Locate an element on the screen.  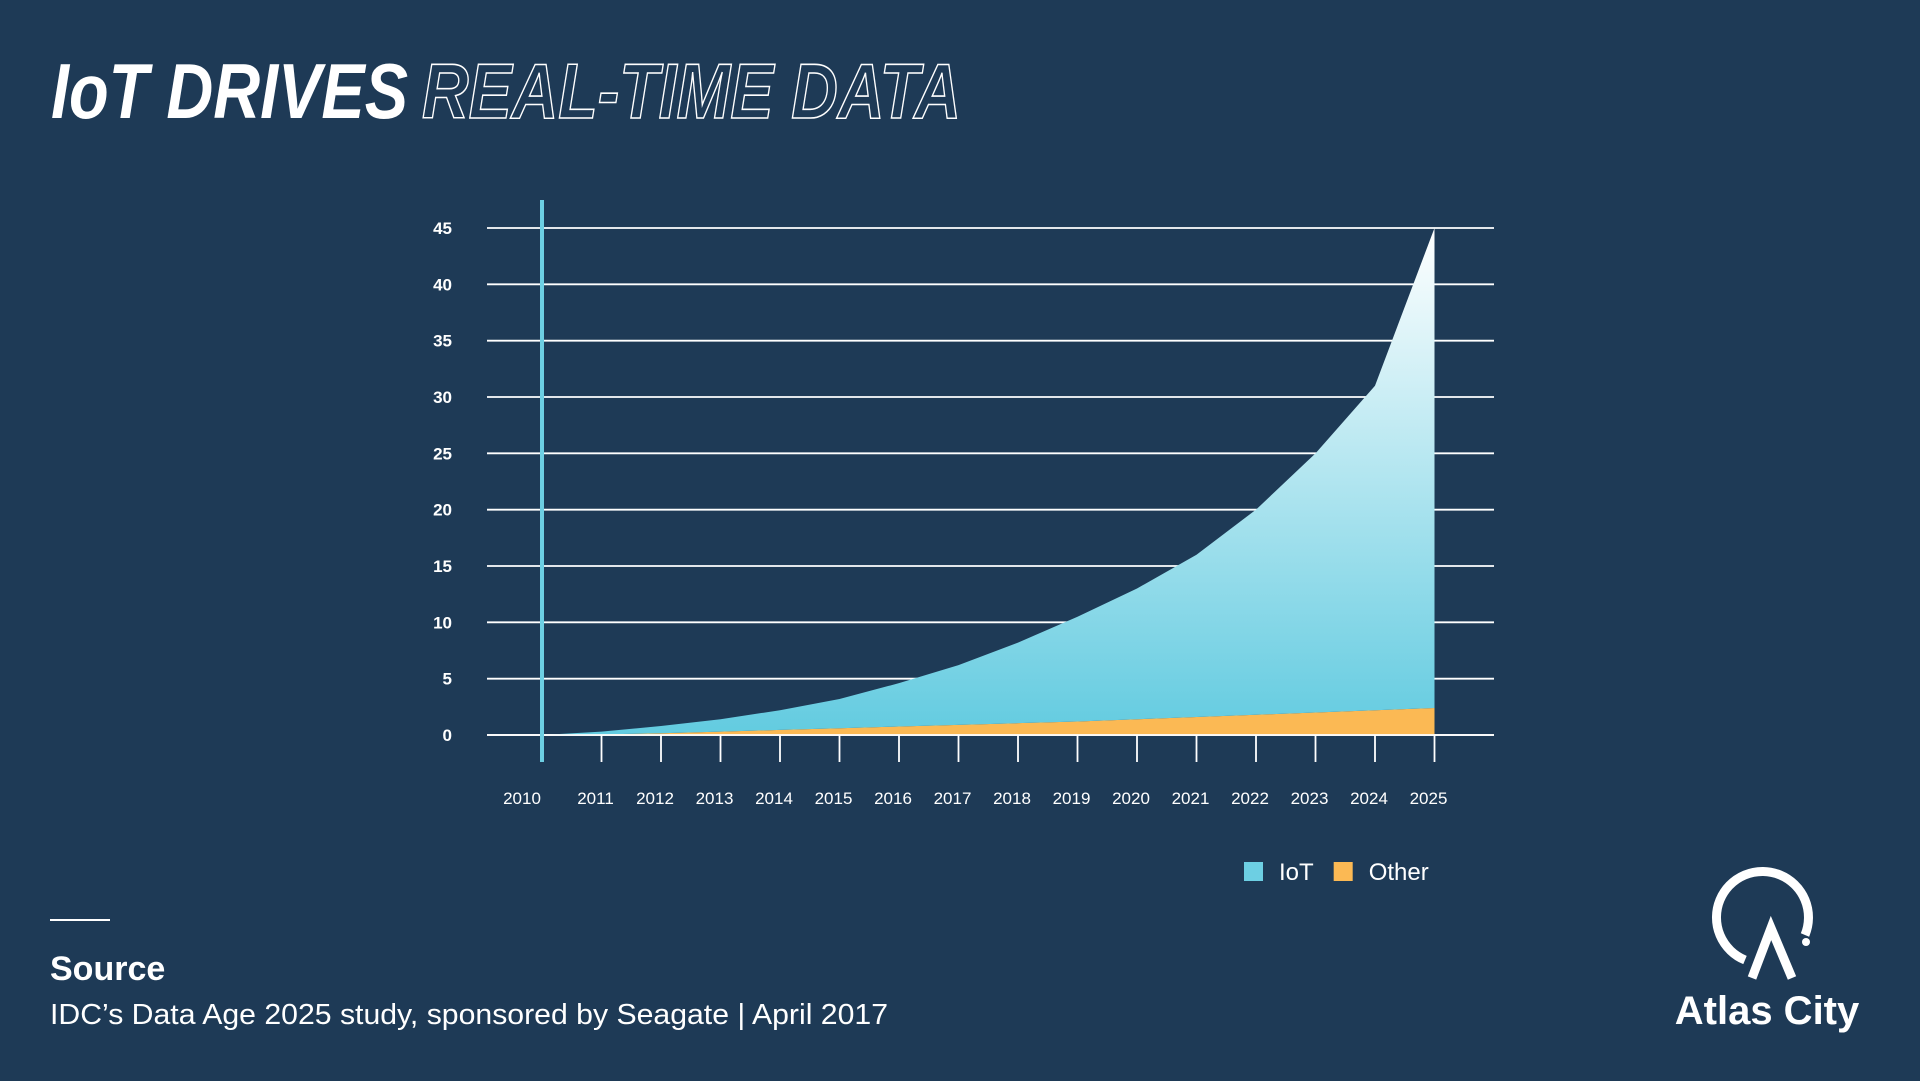
y-tick-label: 0 is located at coordinates (447, 735).